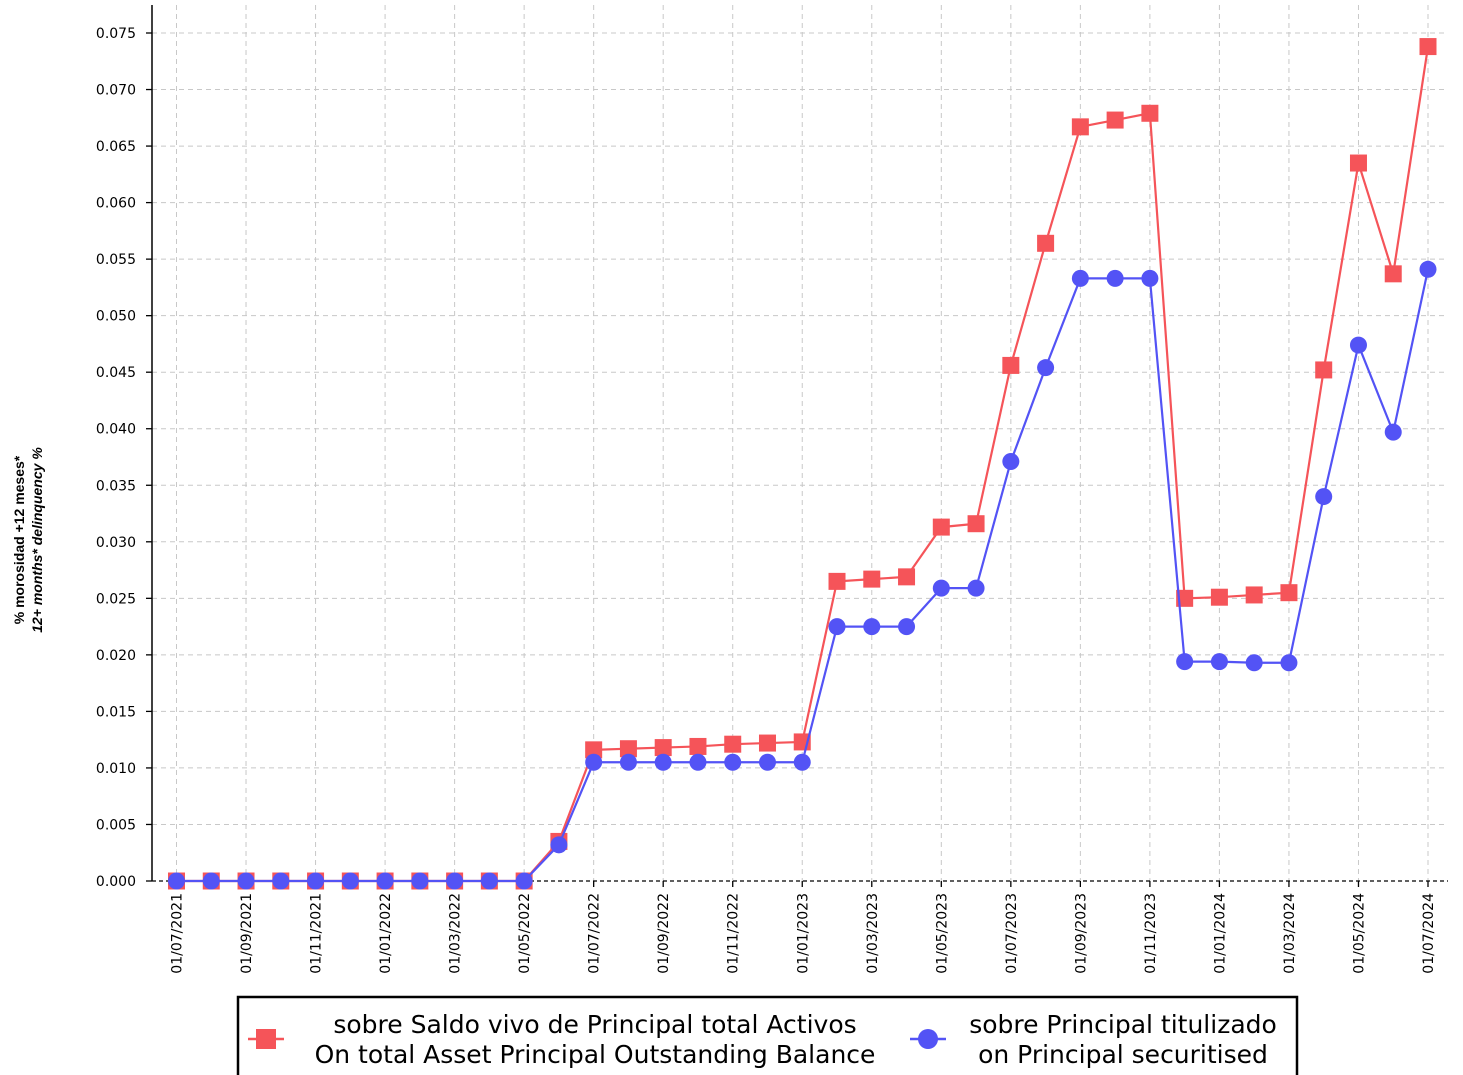  Describe the element at coordinates (116, 712) in the screenshot. I see `y-tick-label: 0.015` at that location.